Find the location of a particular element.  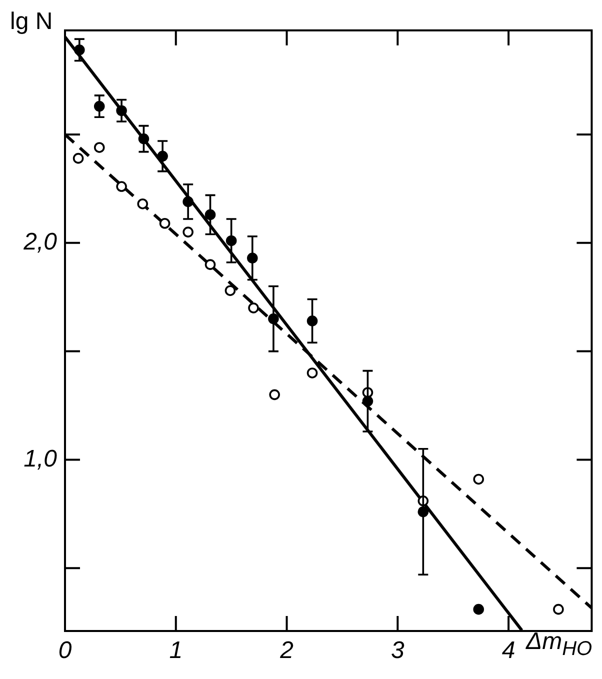

x-axis-title: Δm$_{HO}$ is located at coordinates (559, 644).